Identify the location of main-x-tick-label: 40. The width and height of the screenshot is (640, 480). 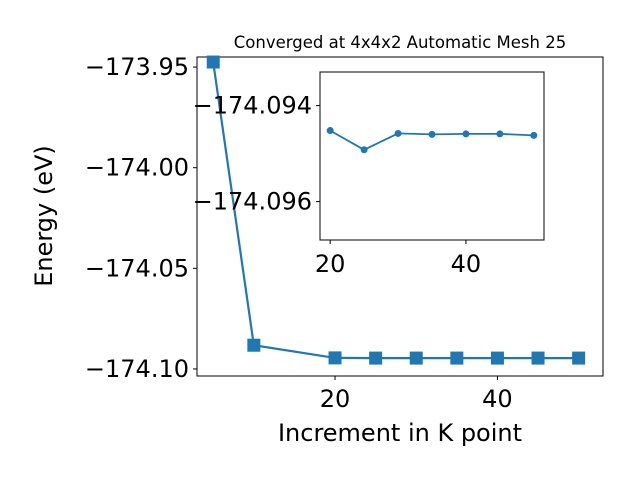
(497, 399).